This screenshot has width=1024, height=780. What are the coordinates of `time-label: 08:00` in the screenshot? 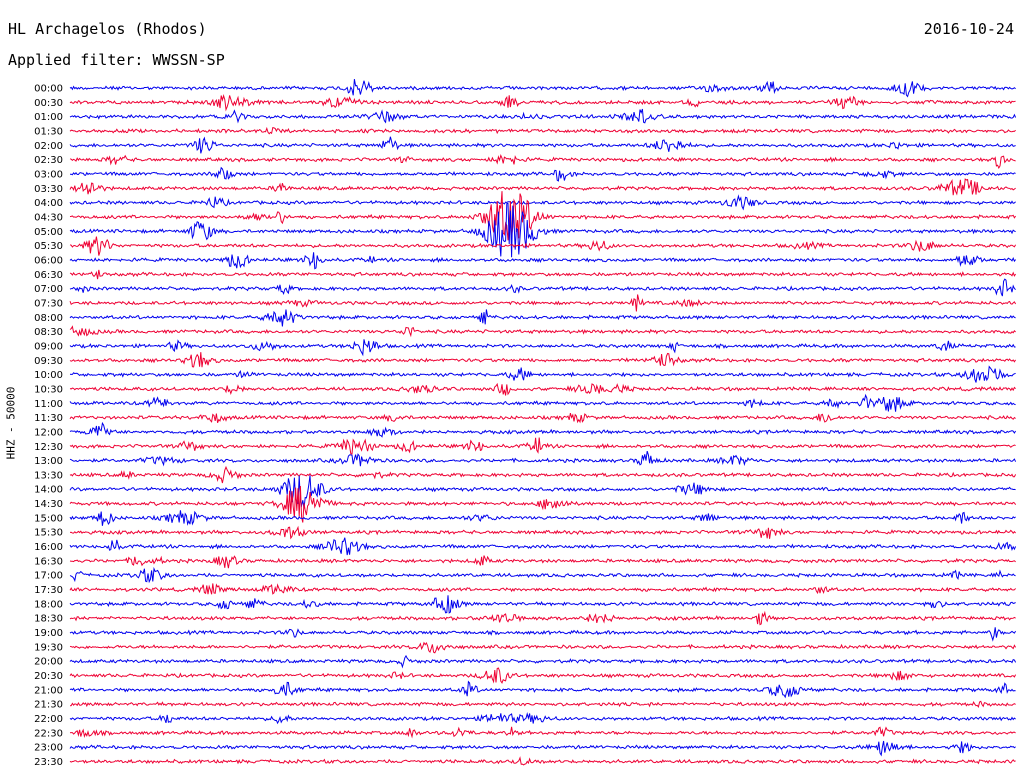 It's located at (48, 318).